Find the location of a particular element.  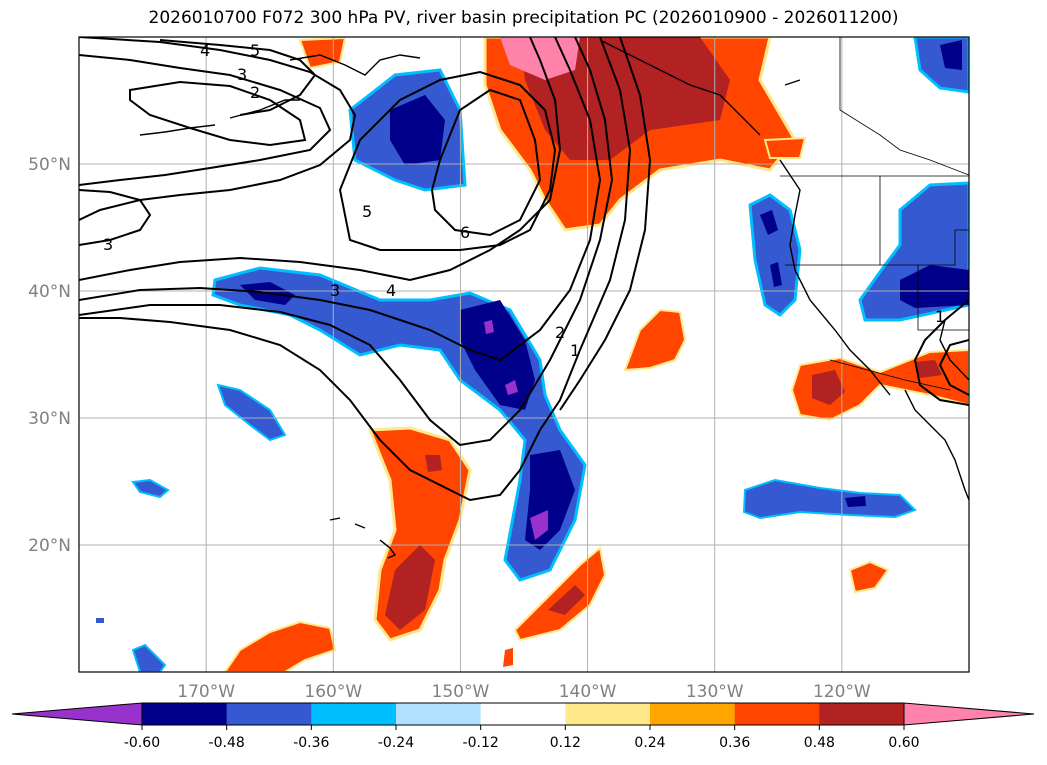

colorbar-tick-label: 0.48 is located at coordinates (819, 743).